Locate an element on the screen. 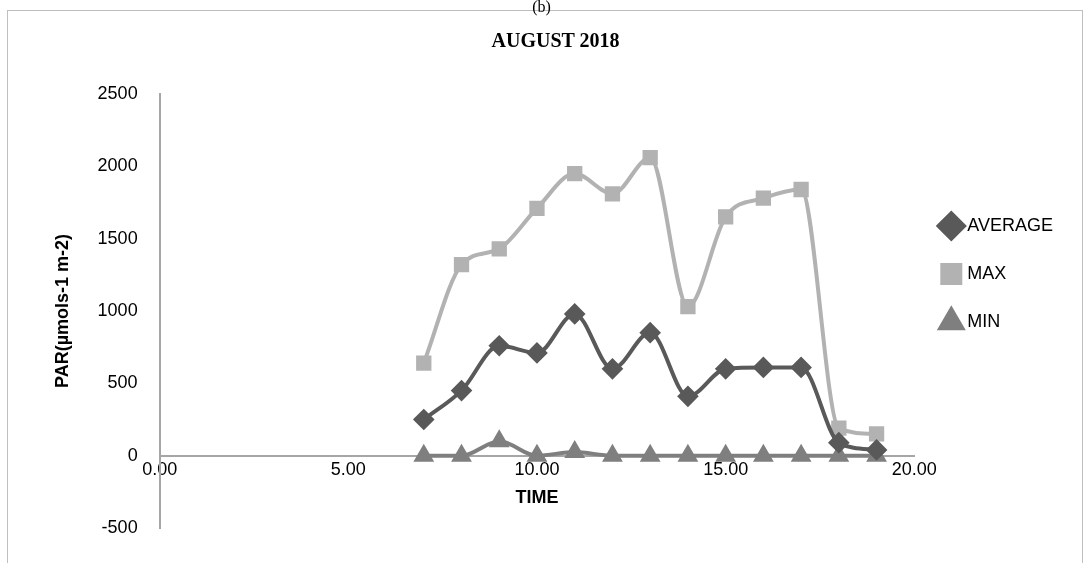 Image resolution: width=1083 pixels, height=563 pixels. text: (b) is located at coordinates (541, 7).